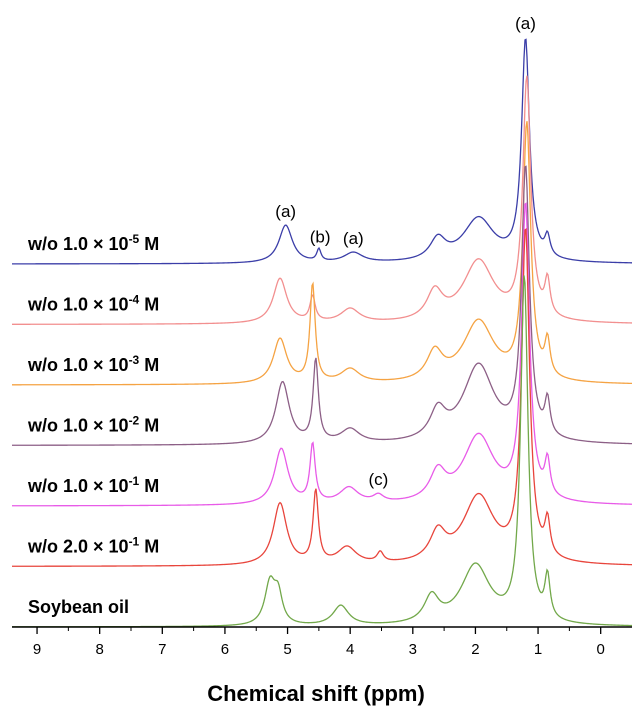  I want to click on peak-annotation-1: (a), so click(525, 23).